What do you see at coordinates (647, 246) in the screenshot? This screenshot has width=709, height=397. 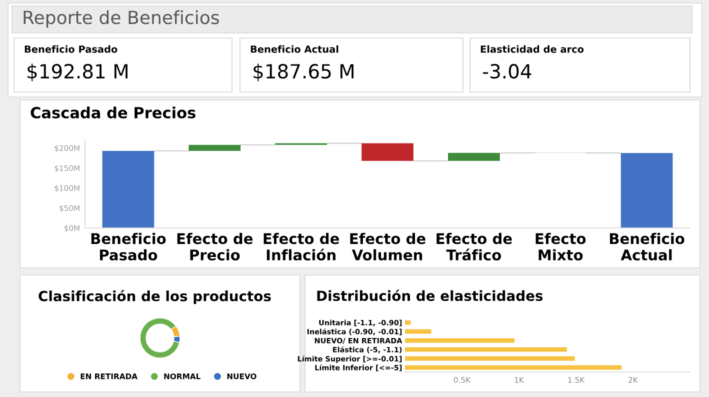 I see `x-tick-label: Beneficio Actual` at bounding box center [647, 246].